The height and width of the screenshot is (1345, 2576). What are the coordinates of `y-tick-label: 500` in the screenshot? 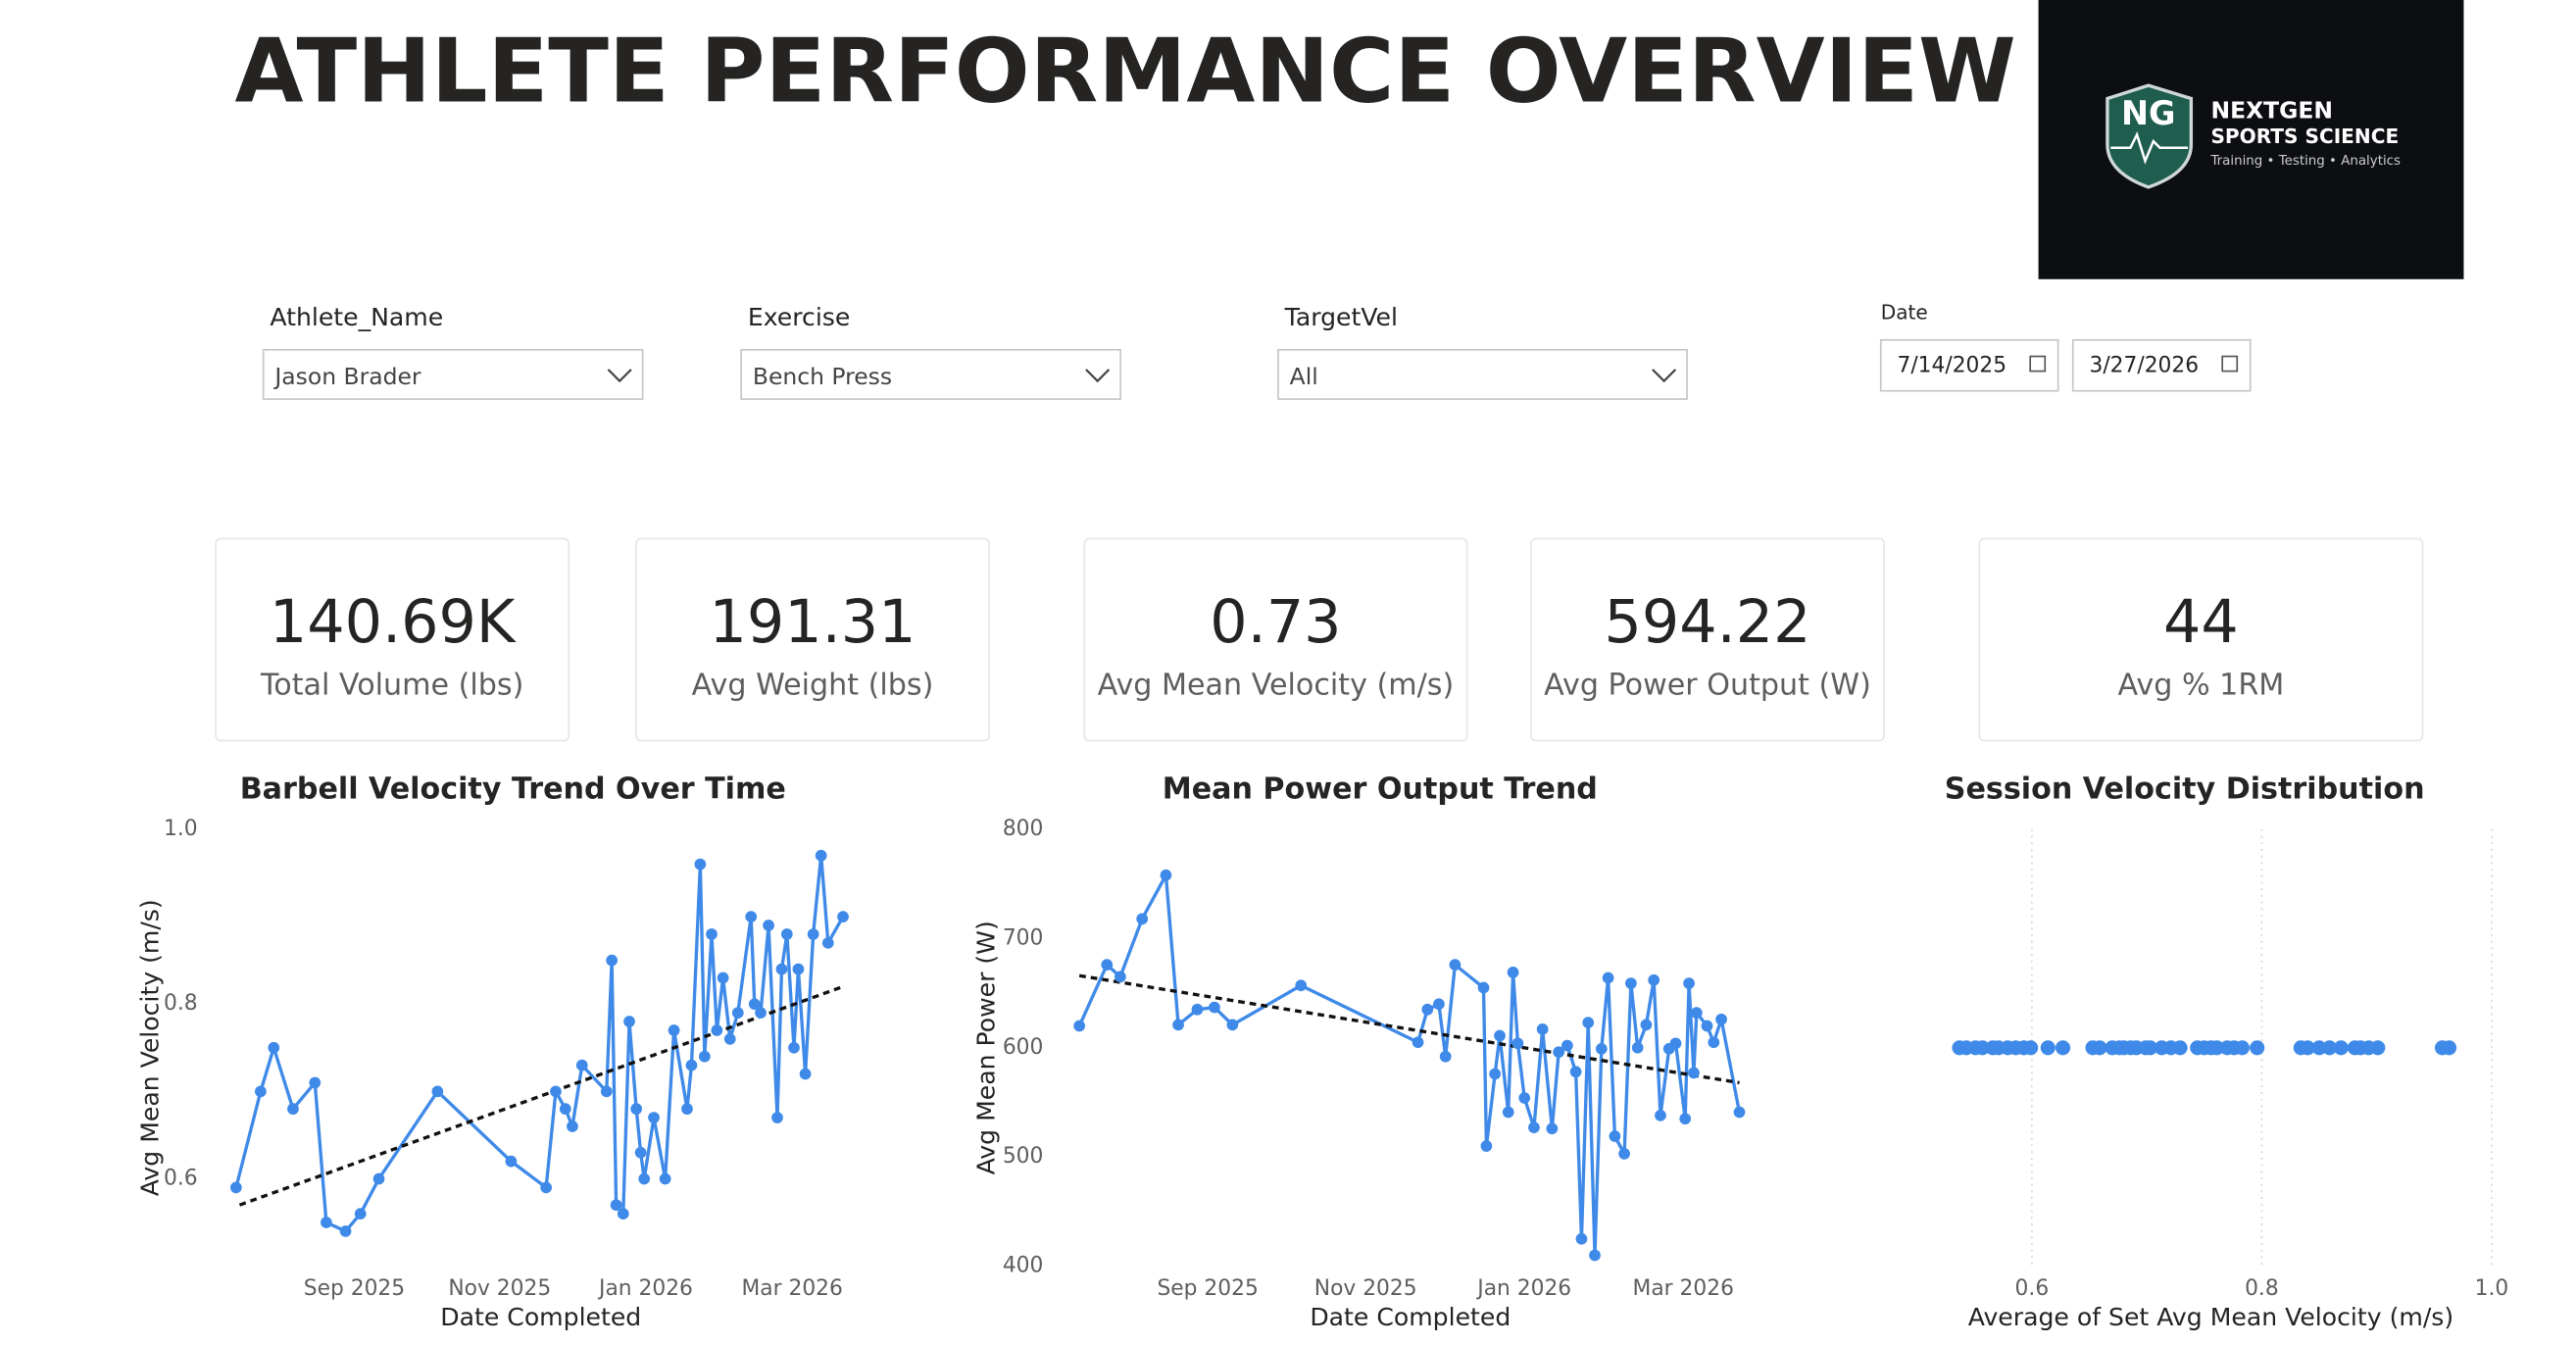 It's located at (1023, 1156).